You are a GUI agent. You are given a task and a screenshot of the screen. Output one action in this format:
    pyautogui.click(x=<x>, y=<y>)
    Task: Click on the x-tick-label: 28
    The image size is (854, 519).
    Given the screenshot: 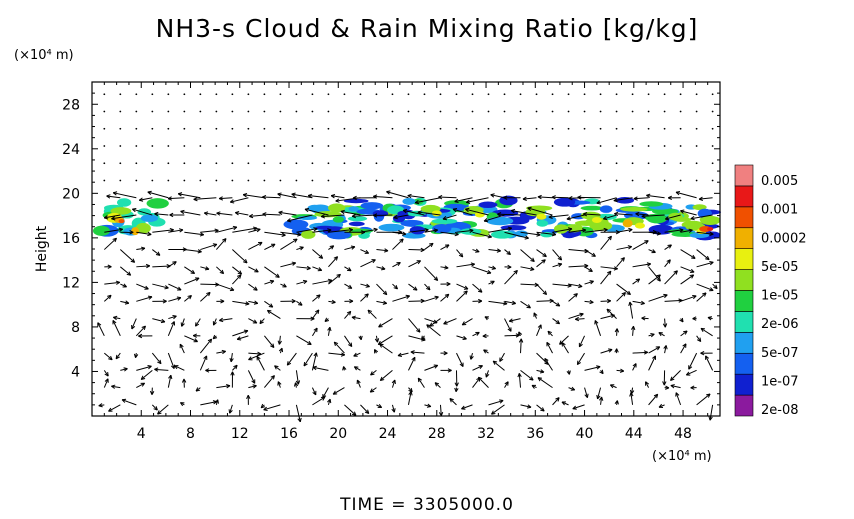 What is the action you would take?
    pyautogui.click(x=437, y=434)
    